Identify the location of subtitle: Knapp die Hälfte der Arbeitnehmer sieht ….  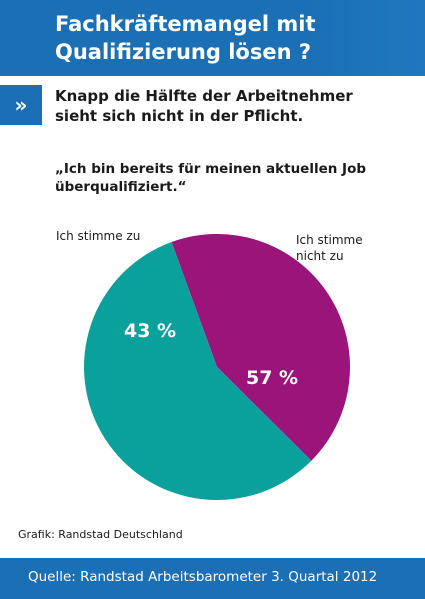
(204, 106).